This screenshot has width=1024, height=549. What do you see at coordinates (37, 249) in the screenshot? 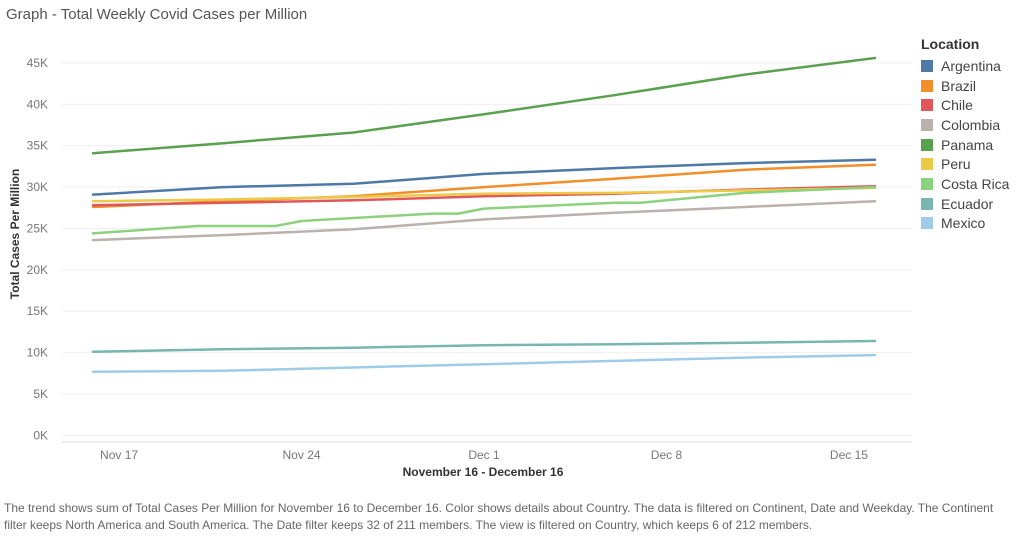
I see `y-axis-ticks: 0K 5K 10K 15K 20K 25K 30K 35K 40K 45K` at bounding box center [37, 249].